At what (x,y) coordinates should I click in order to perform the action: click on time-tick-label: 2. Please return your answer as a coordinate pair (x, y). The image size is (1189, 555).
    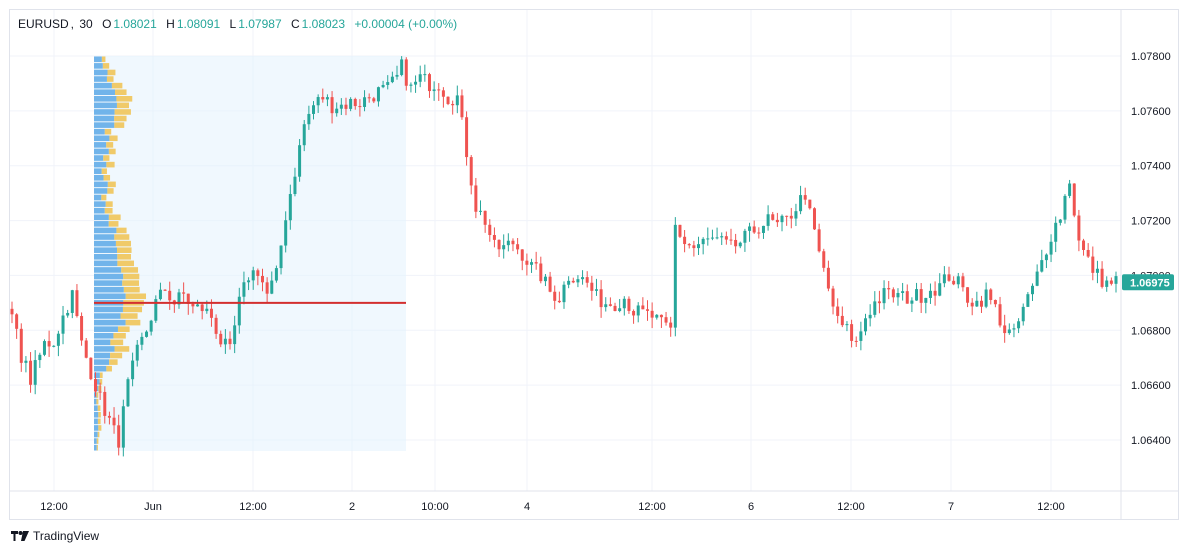
    Looking at the image, I should click on (352, 507).